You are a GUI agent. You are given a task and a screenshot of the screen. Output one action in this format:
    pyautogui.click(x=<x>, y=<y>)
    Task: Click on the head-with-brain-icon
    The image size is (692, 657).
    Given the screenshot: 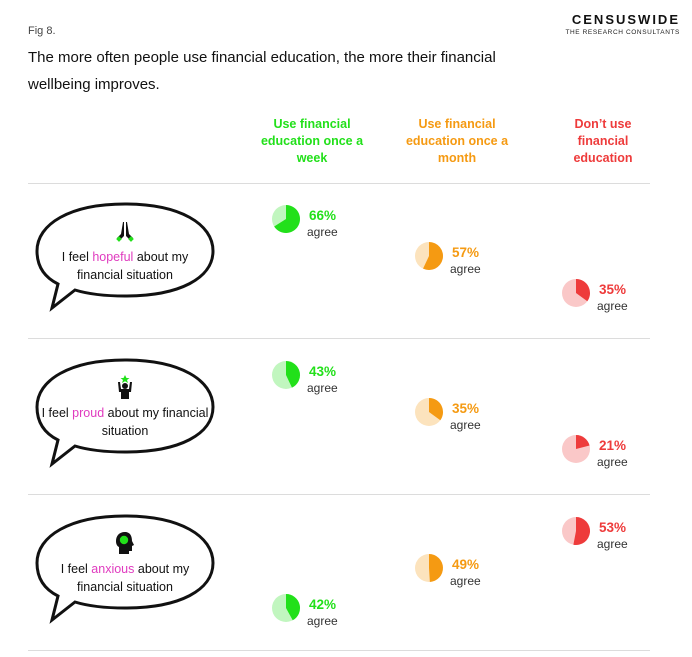 What is the action you would take?
    pyautogui.click(x=125, y=543)
    